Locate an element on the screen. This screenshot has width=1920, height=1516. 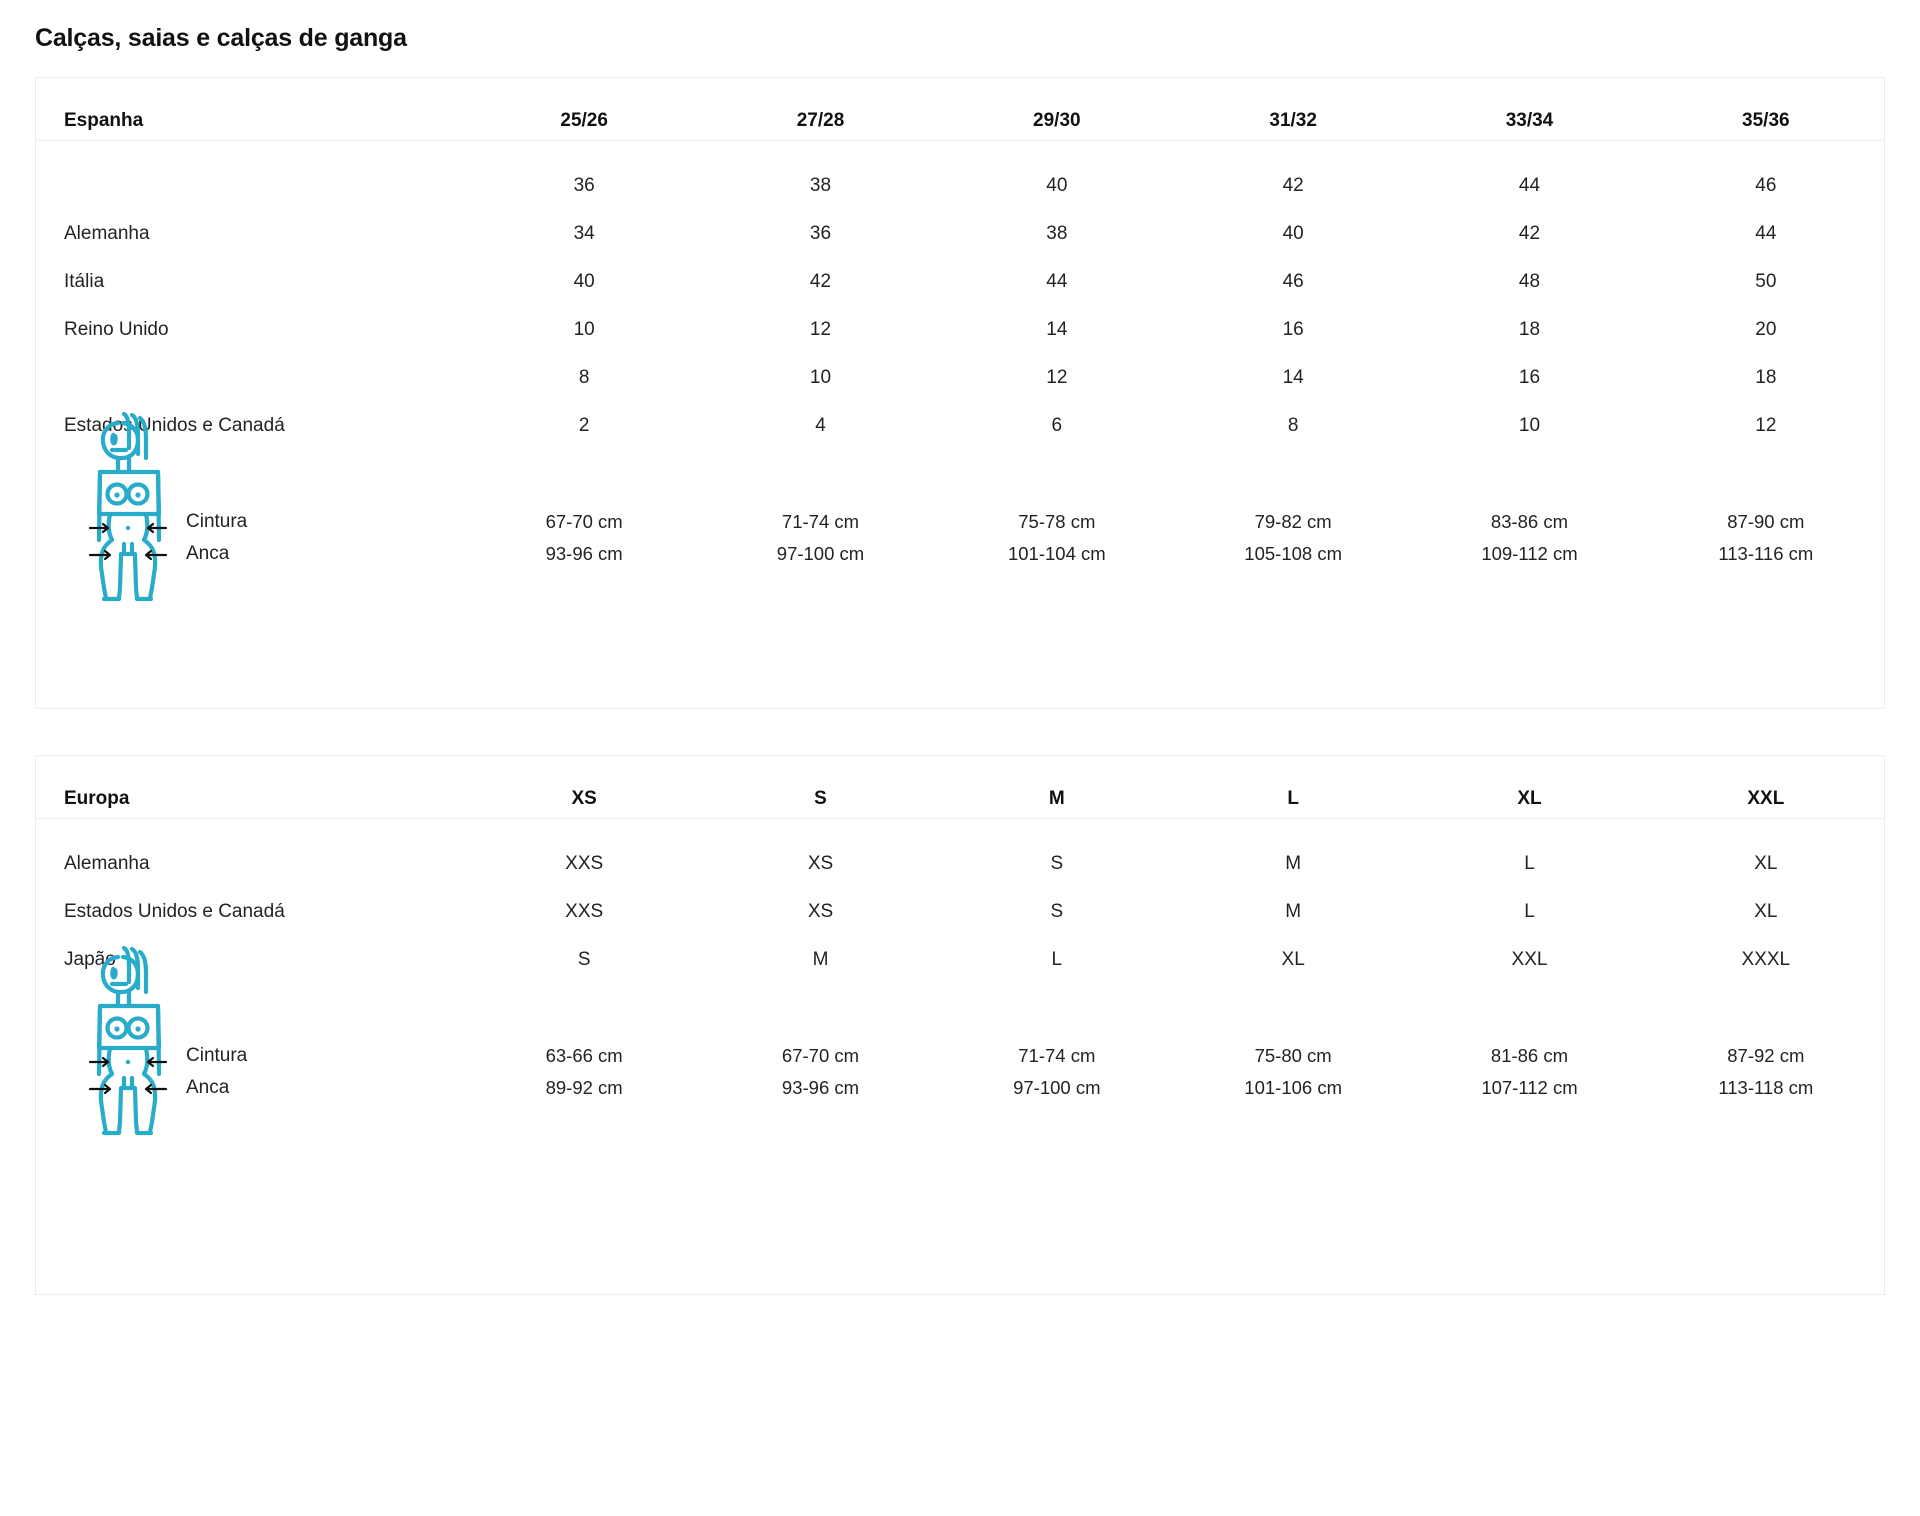
cell: 101-106 cm is located at coordinates (1293, 1087).